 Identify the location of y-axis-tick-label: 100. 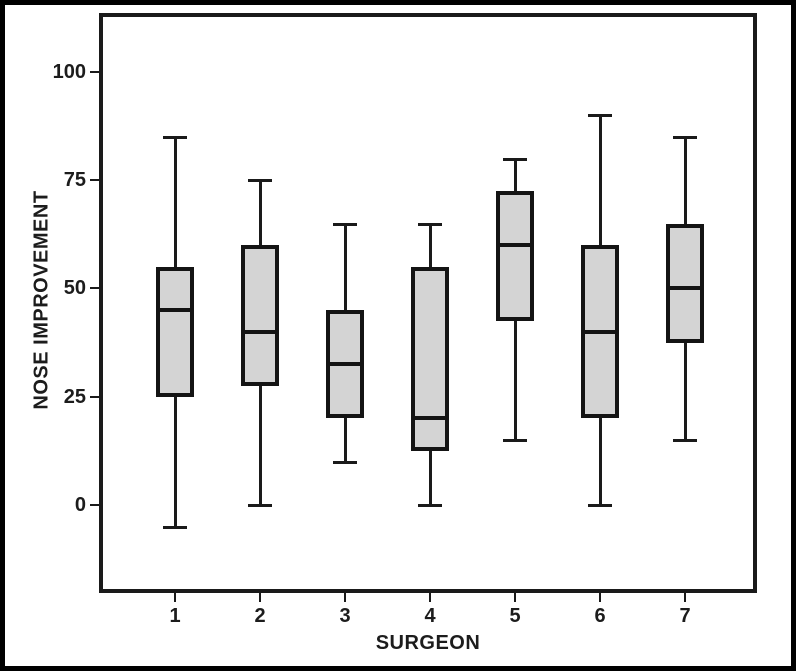
(69, 71).